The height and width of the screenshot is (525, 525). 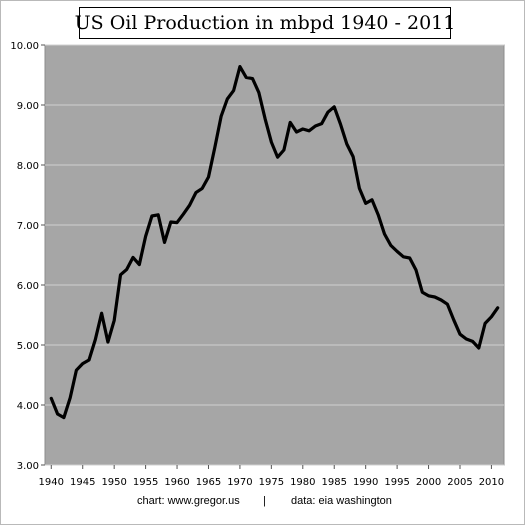 I want to click on y-tick-label: 9.00, so click(x=28, y=106).